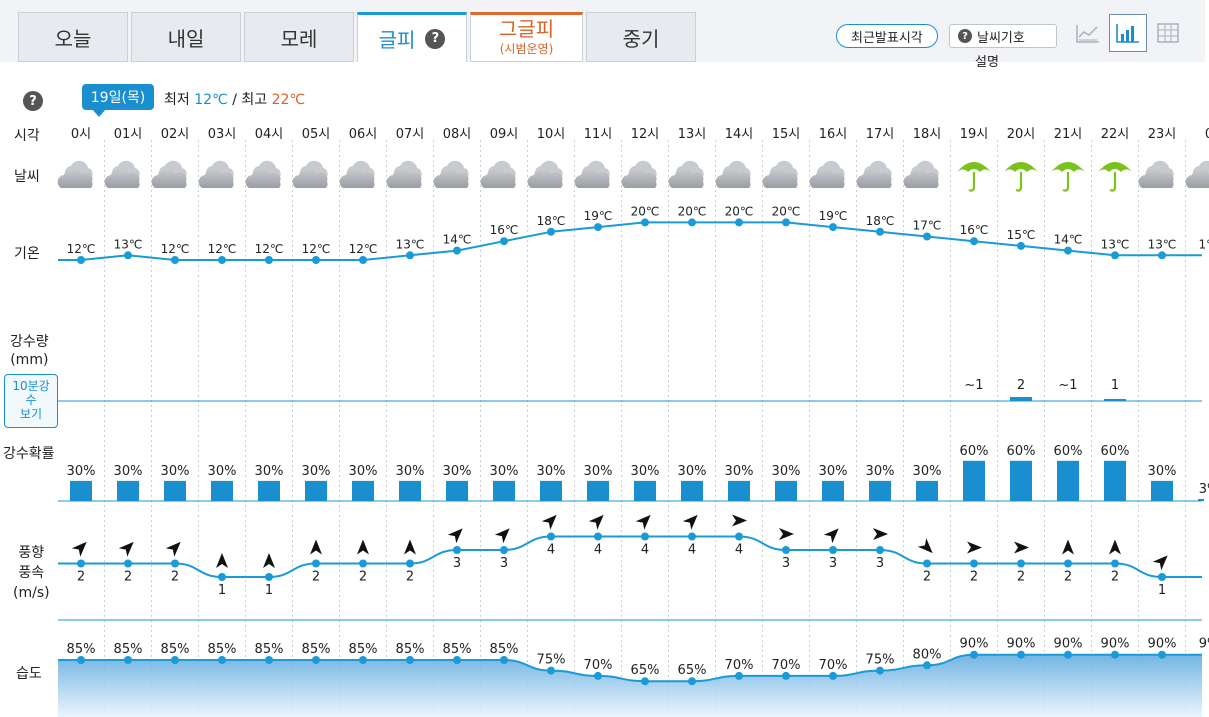 This screenshot has height=717, width=1209. What do you see at coordinates (1113, 182) in the screenshot?
I see `umbrella-handle` at bounding box center [1113, 182].